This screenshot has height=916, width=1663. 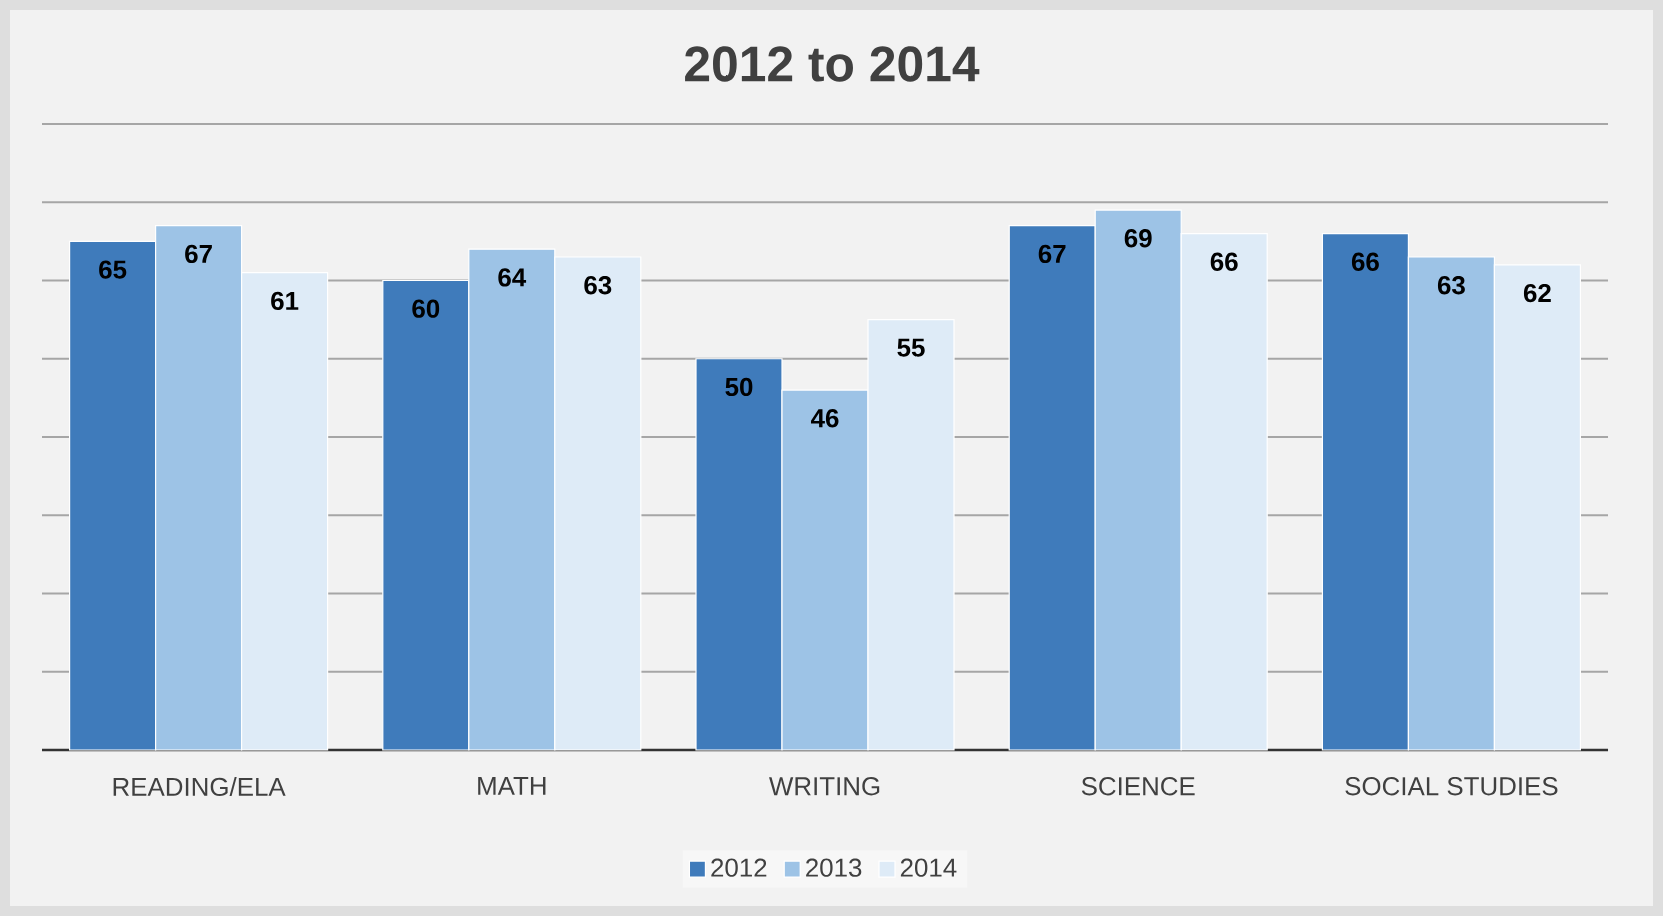 I want to click on x-tick-label: READING/ELA, so click(x=199, y=787).